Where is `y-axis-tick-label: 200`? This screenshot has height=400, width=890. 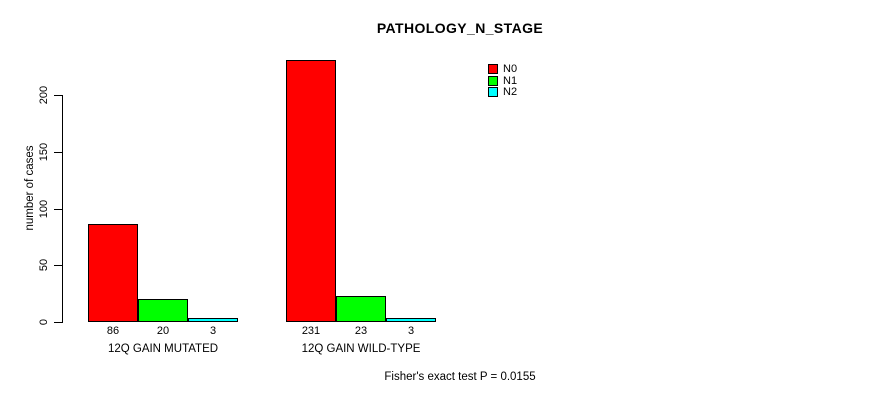 y-axis-tick-label: 200 is located at coordinates (44, 95).